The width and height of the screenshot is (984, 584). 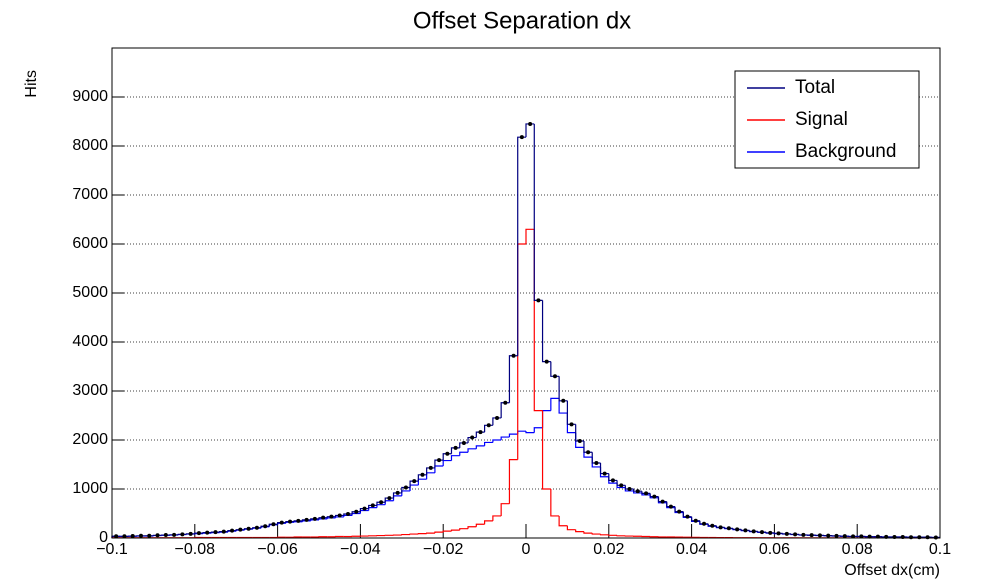 I want to click on x-tick-label: −0.02, so click(x=443, y=549).